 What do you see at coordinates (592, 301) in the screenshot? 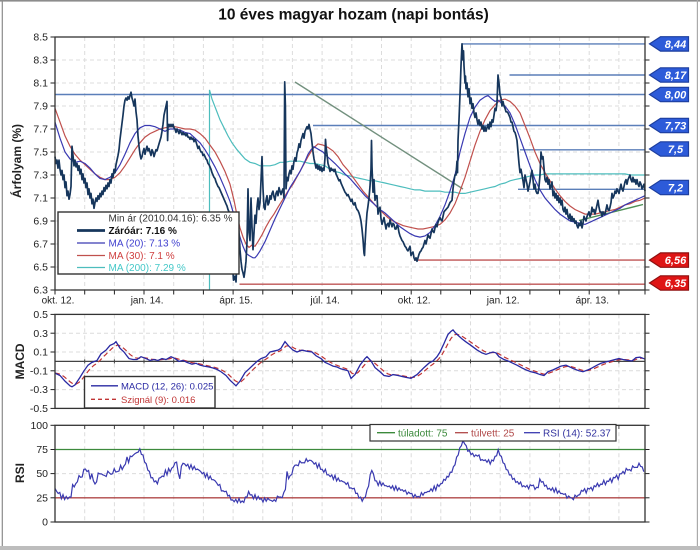
I see `svg-text: ápr. 13.` at bounding box center [592, 301].